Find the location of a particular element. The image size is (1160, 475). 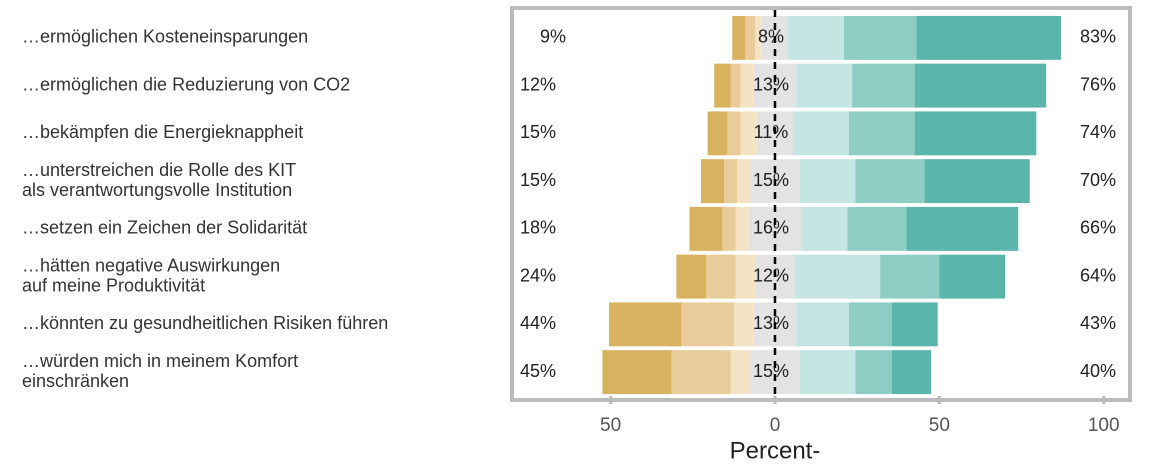

x-tick-label: 0 is located at coordinates (775, 425).